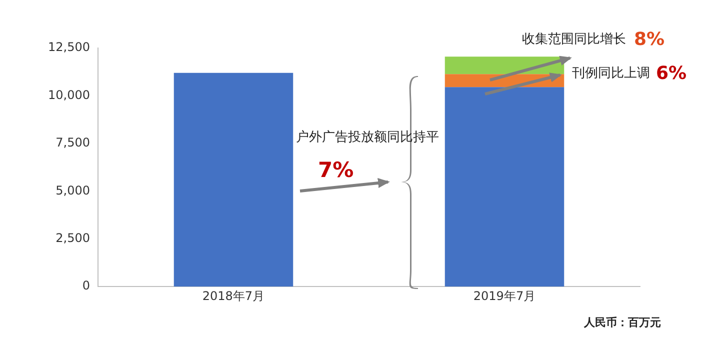  Describe the element at coordinates (574, 40) in the screenshot. I see `text: 收集范围同比增长` at that location.